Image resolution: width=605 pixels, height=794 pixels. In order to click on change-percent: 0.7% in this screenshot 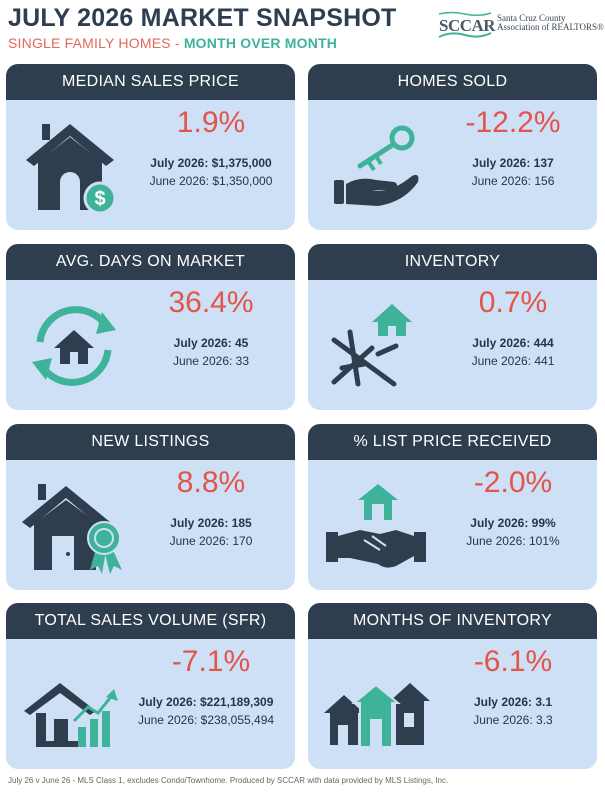, I will do `click(513, 302)`.